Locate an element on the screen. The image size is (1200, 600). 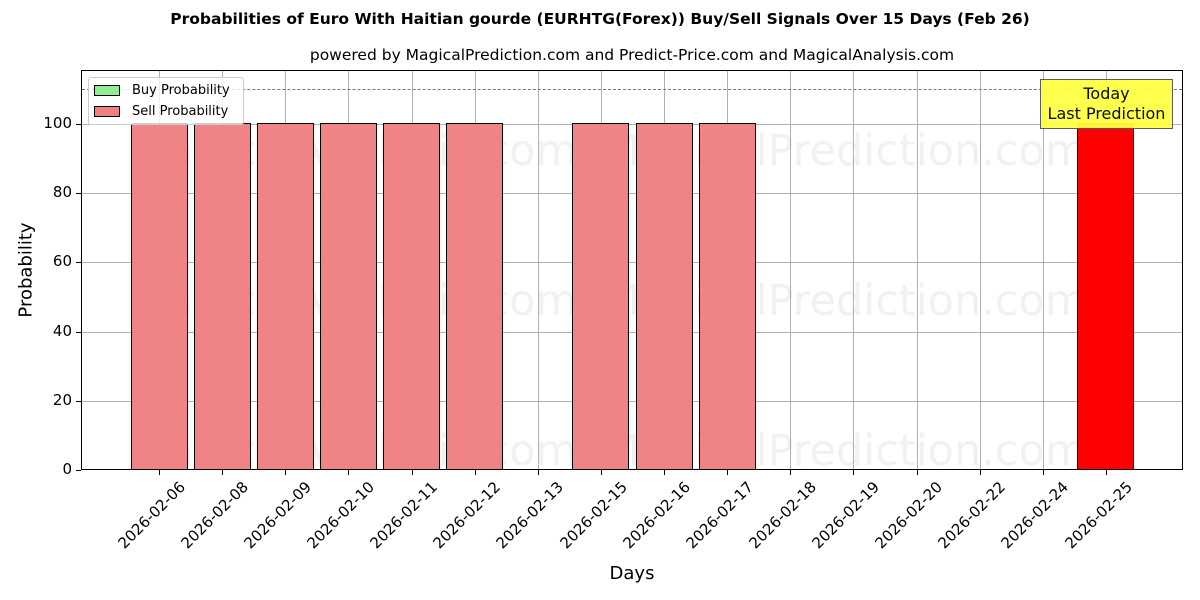
x-tick-label: 2026-02-25 is located at coordinates (1098, 515).